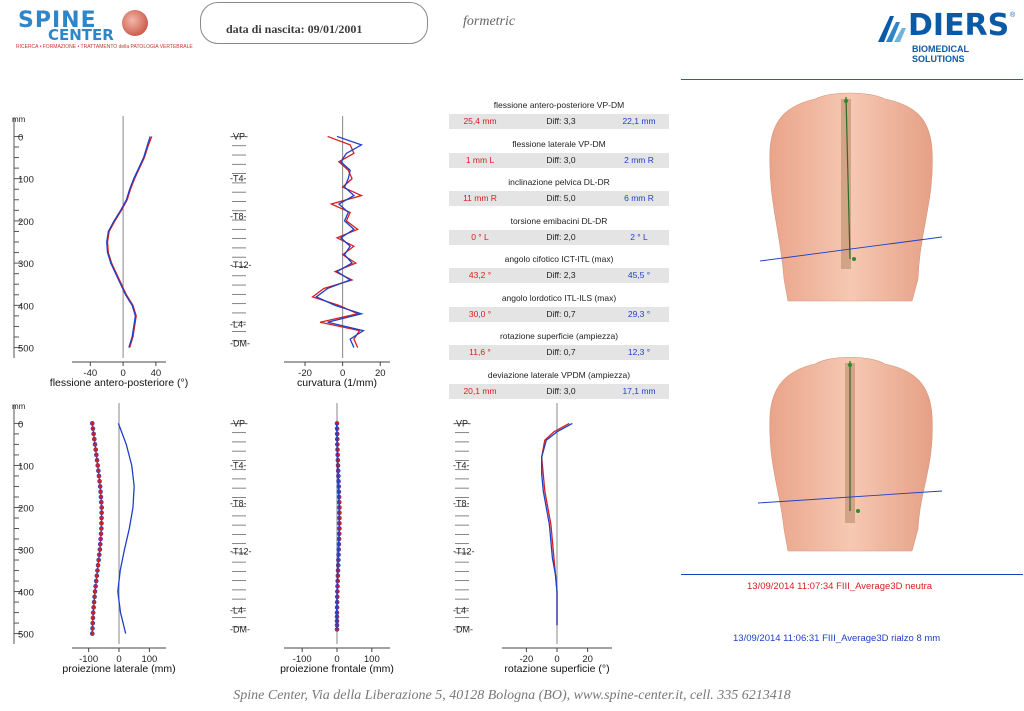 The width and height of the screenshot is (1024, 711). Describe the element at coordinates (480, 121) in the screenshot. I see `metric-value-red: 25,4 mm` at that location.